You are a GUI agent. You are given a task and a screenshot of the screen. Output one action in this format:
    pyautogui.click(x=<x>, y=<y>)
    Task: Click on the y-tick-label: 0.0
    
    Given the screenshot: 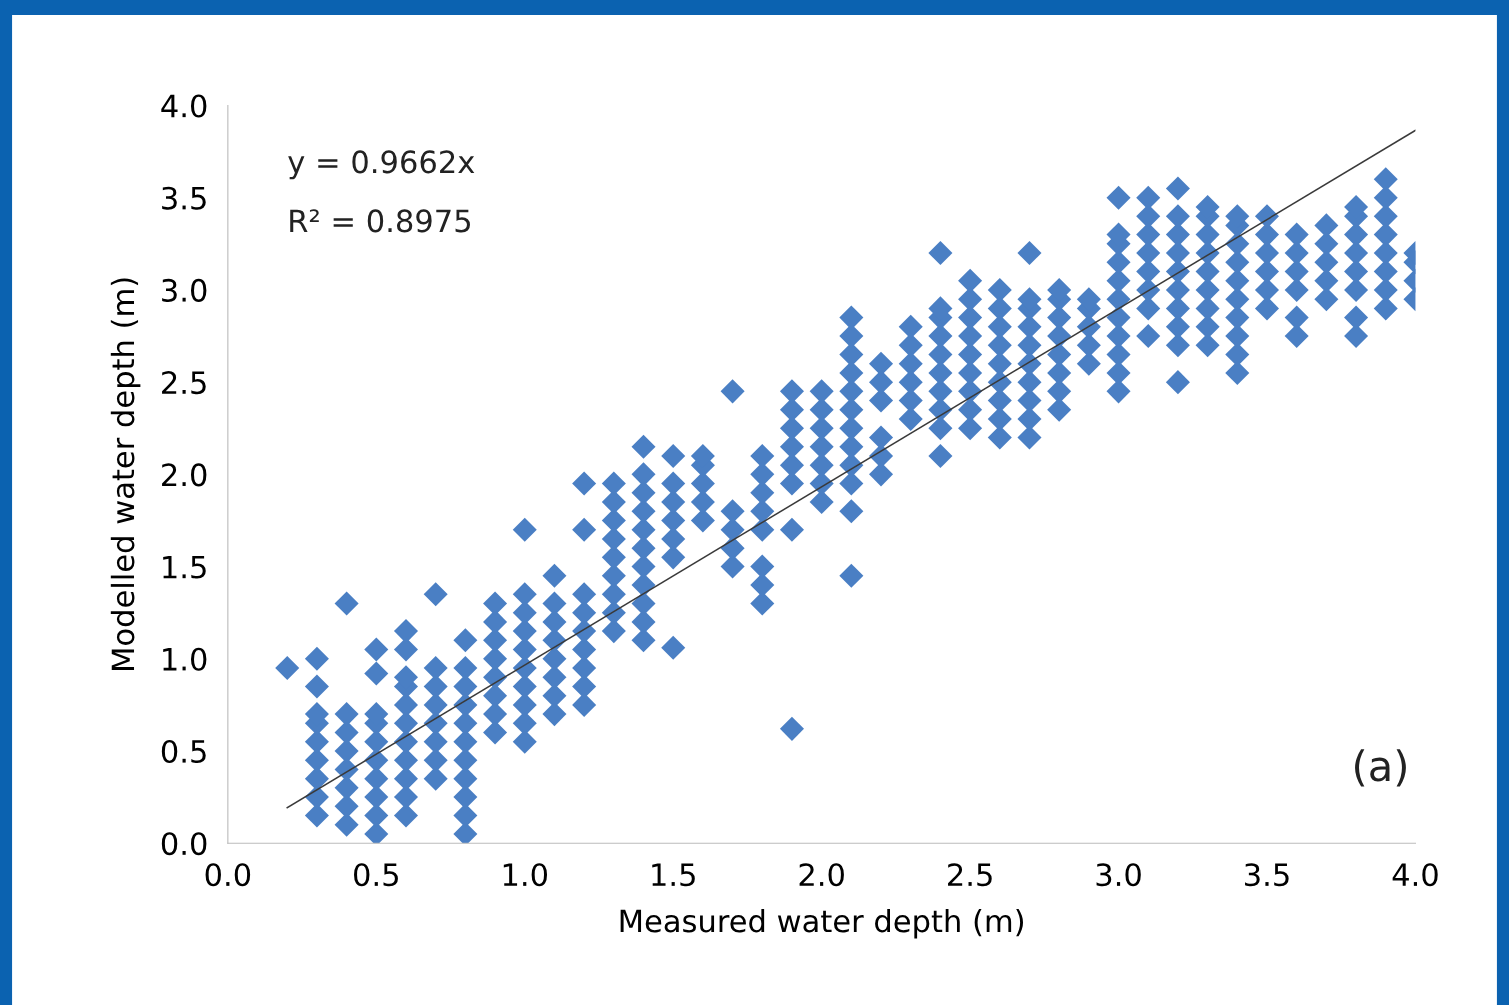 What is the action you would take?
    pyautogui.click(x=184, y=844)
    